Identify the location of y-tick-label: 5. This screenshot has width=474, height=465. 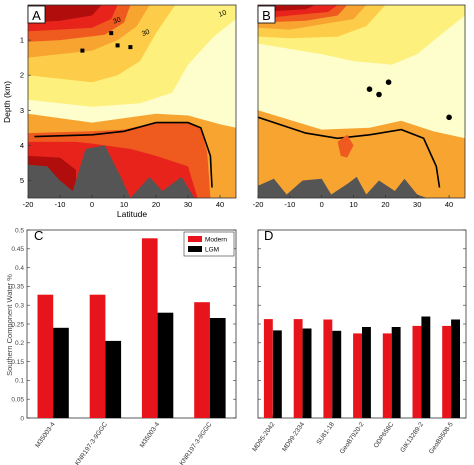
(22, 180).